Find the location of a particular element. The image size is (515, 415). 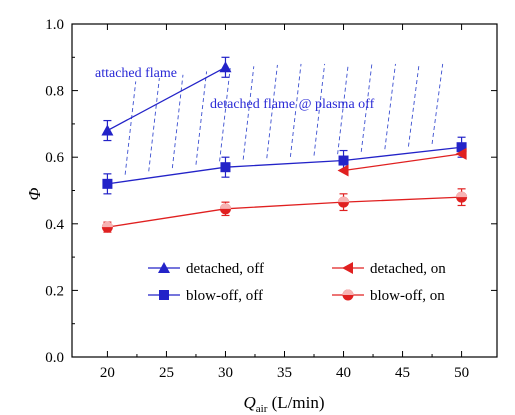

annotation-attached-flame: attached flame is located at coordinates (136, 73).